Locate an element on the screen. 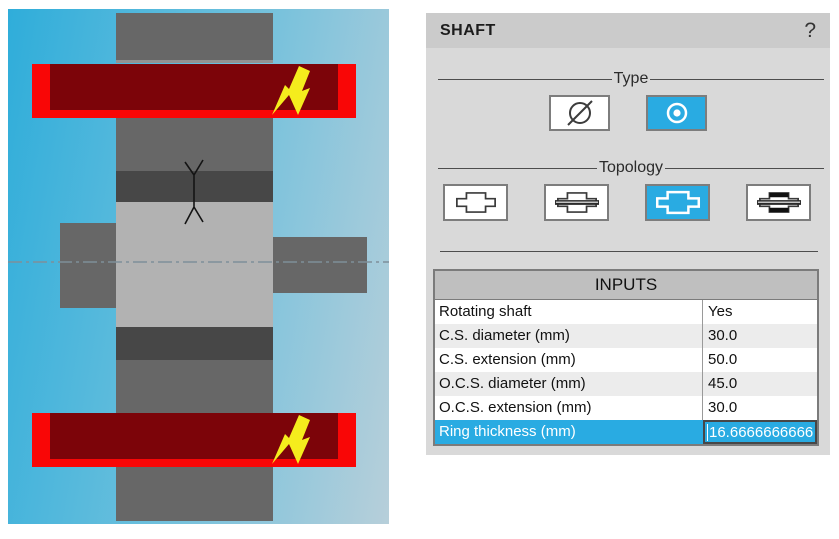 The width and height of the screenshot is (839, 539). shaft-section-icon is located at coordinates (475, 202).